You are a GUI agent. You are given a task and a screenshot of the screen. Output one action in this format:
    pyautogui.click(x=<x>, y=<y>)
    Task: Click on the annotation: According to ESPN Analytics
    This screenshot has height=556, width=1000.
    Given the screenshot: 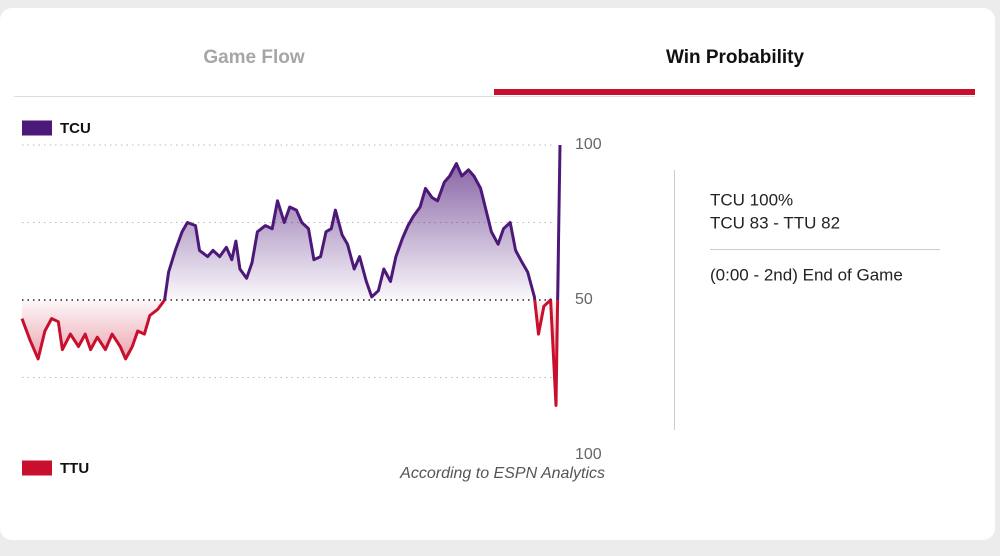 What is the action you would take?
    pyautogui.click(x=502, y=473)
    